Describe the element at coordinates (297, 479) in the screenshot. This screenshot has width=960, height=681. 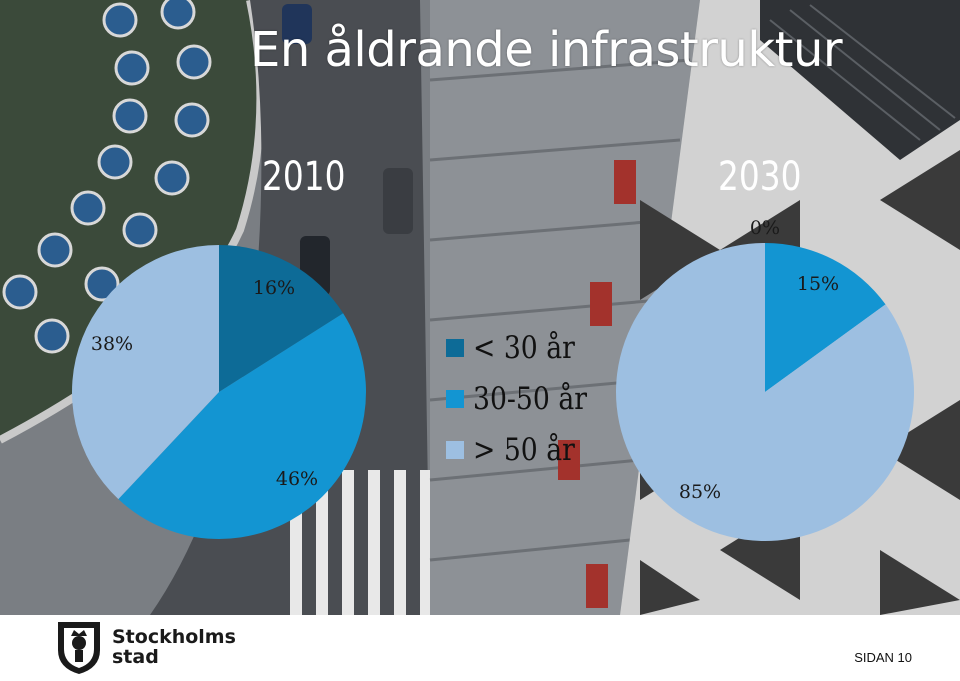
I see `slice-label-2010-1: 46%` at that location.